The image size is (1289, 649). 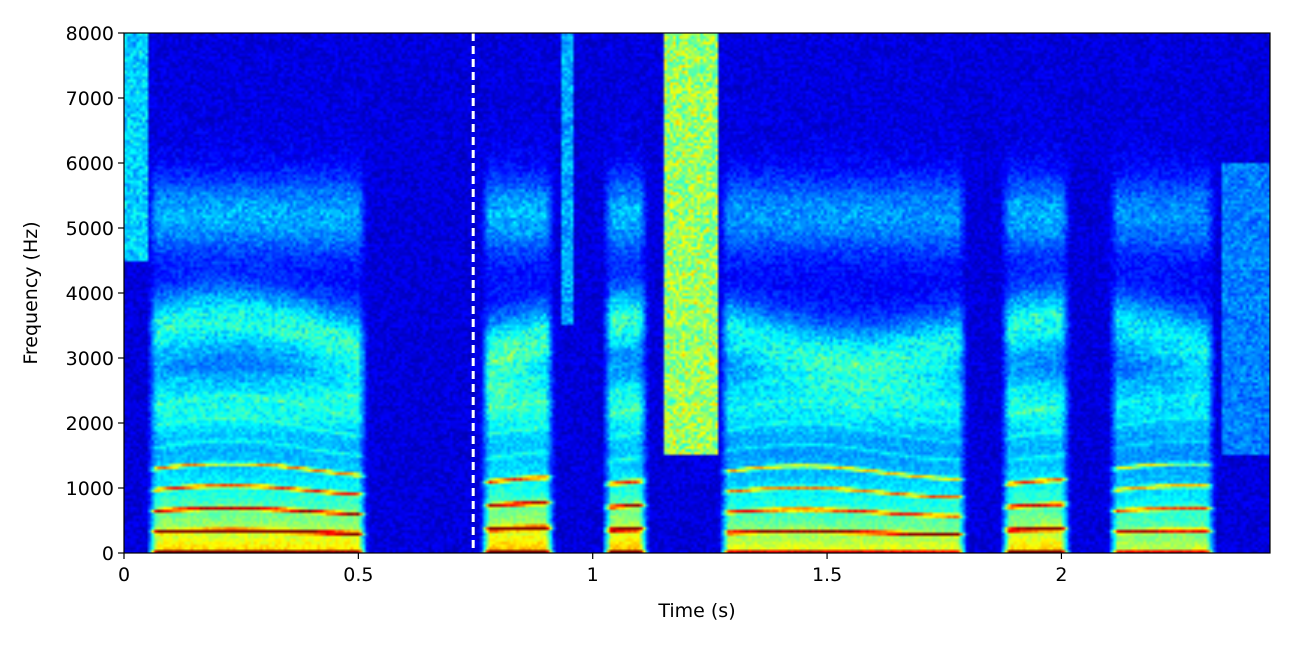 I want to click on x-axis: 0 0.5 1 1.5 2, so click(x=592, y=569).